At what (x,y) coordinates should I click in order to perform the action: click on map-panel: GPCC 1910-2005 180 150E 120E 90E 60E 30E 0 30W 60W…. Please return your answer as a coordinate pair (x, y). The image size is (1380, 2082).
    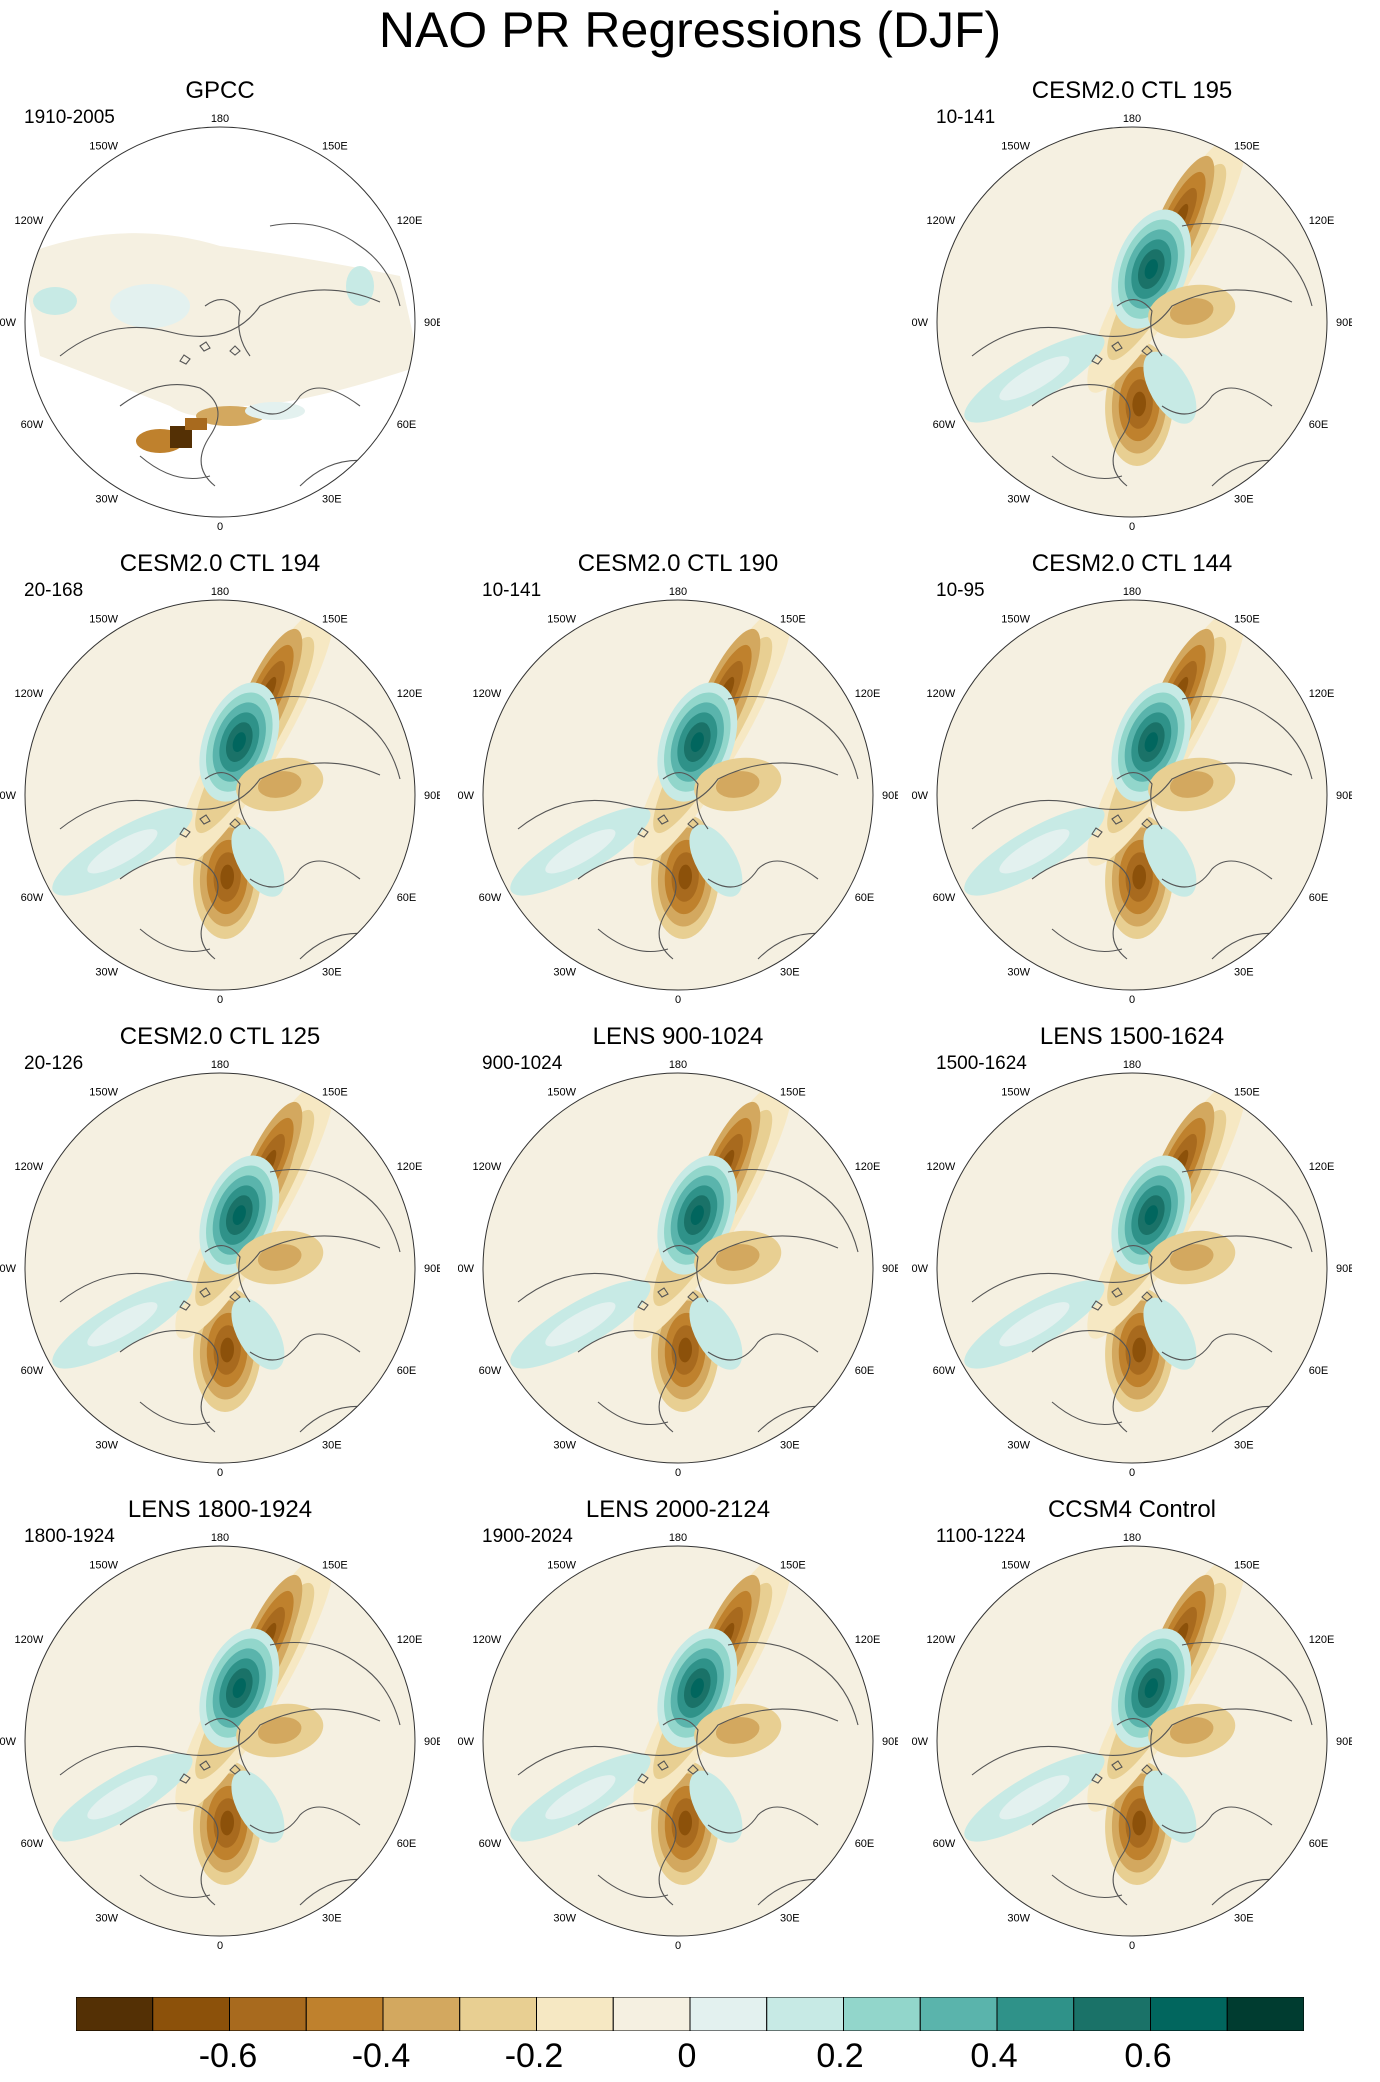
    Looking at the image, I should click on (220, 313).